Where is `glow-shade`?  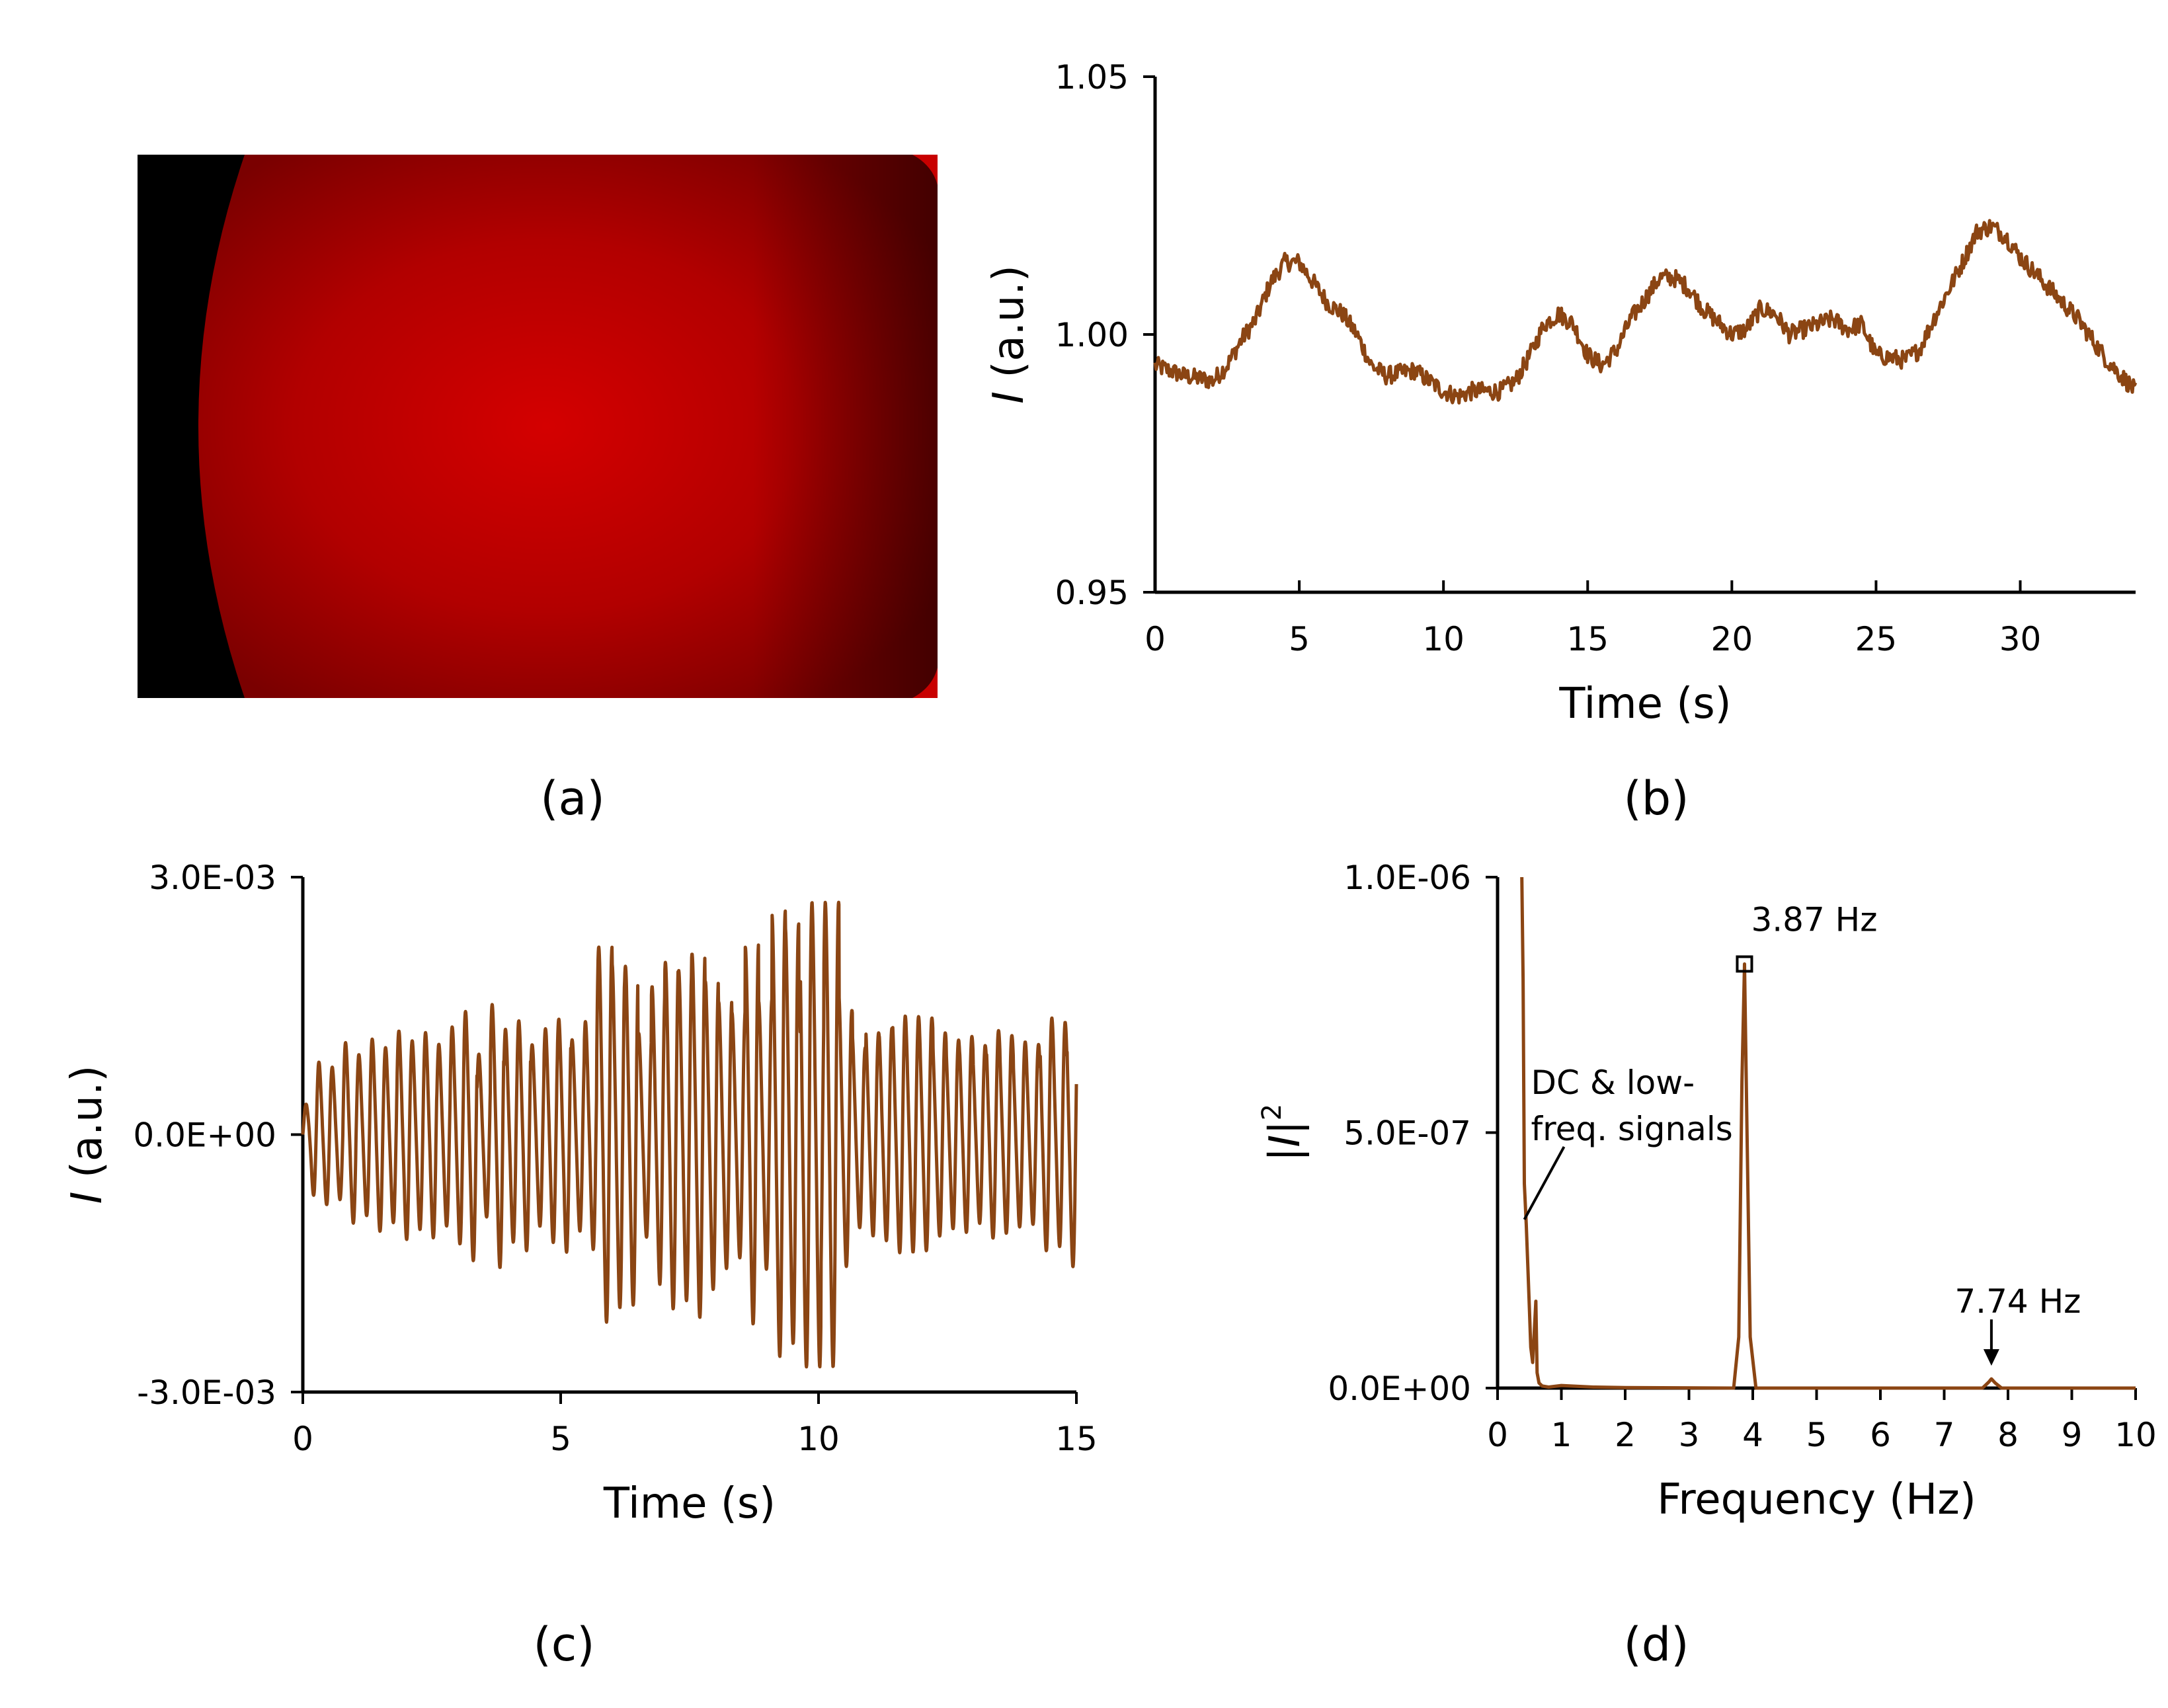
glow-shade is located at coordinates (568, 426).